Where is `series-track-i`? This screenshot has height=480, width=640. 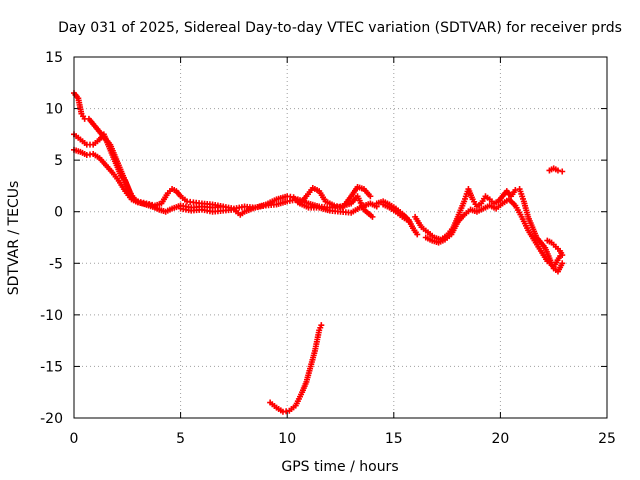
series-track-i is located at coordinates (493, 233).